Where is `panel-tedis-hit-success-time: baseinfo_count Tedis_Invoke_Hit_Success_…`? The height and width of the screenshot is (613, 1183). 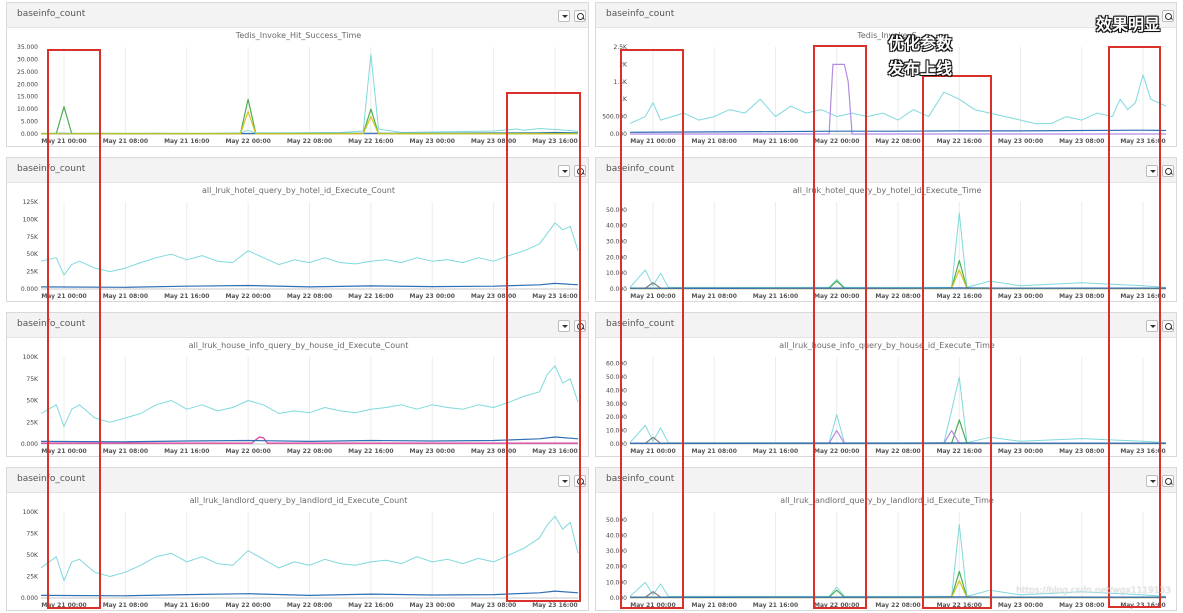 panel-tedis-hit-success-time: baseinfo_count Tedis_Invoke_Hit_Success_… is located at coordinates (297, 74).